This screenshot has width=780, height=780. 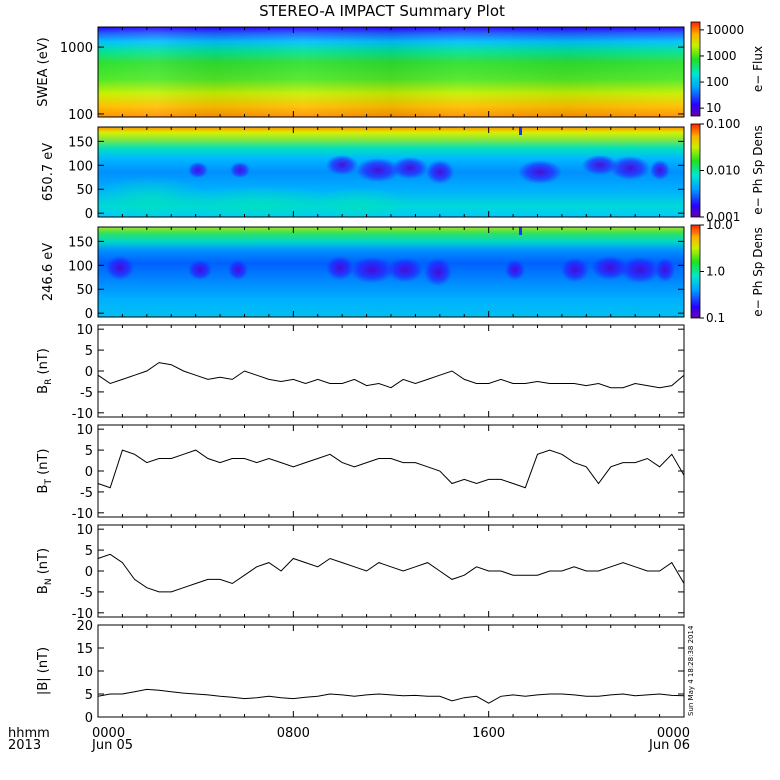 I want to click on pad650-colorbar-tick-label: 0.010, so click(x=723, y=171).